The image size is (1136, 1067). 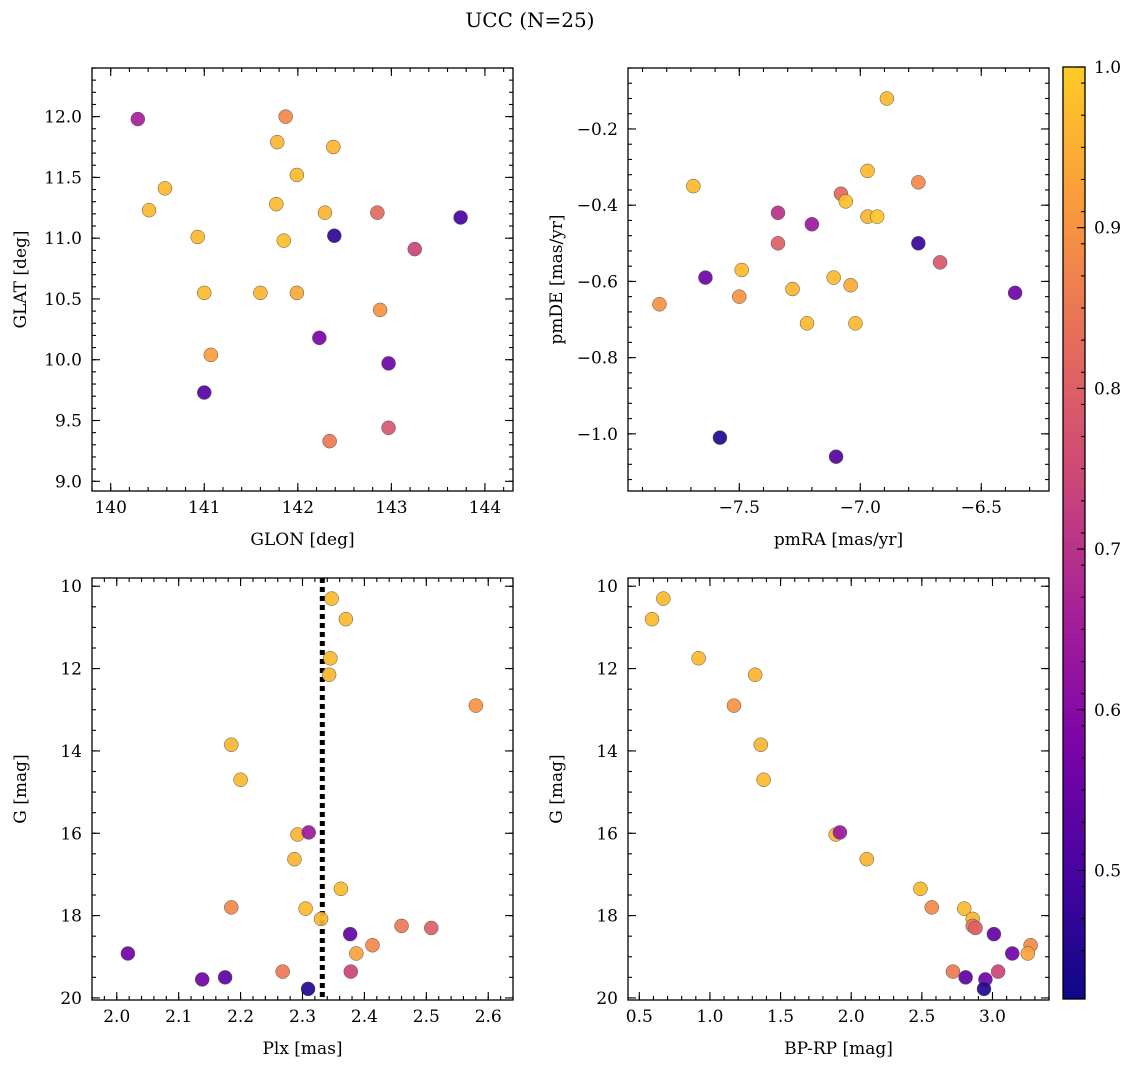 What do you see at coordinates (1107, 389) in the screenshot?
I see `colorbar-tick-label: 0.8` at bounding box center [1107, 389].